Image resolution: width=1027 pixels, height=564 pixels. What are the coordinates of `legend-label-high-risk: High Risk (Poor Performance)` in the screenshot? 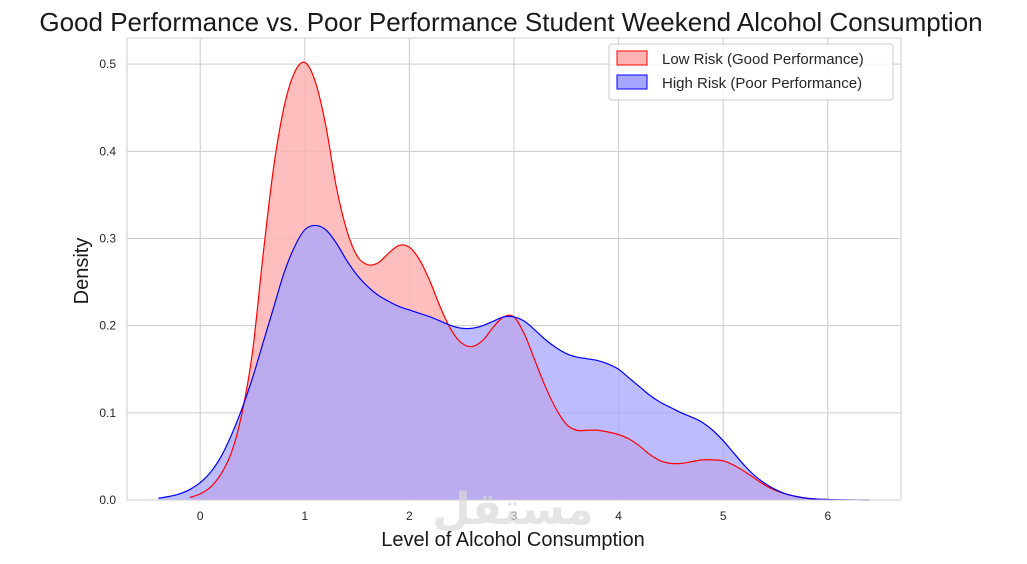 It's located at (762, 83).